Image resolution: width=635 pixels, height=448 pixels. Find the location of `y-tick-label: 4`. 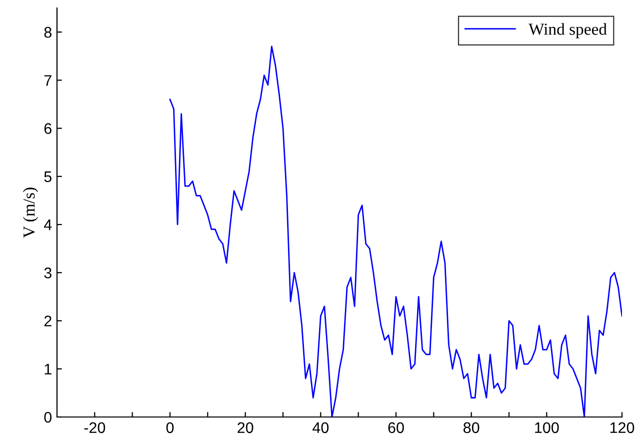

y-tick-label: 4 is located at coordinates (48, 225).